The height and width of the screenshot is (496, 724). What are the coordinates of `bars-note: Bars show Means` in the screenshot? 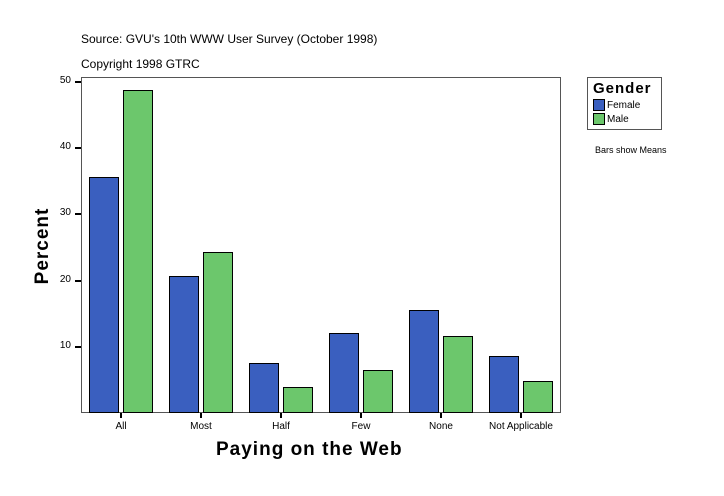 It's located at (631, 150).